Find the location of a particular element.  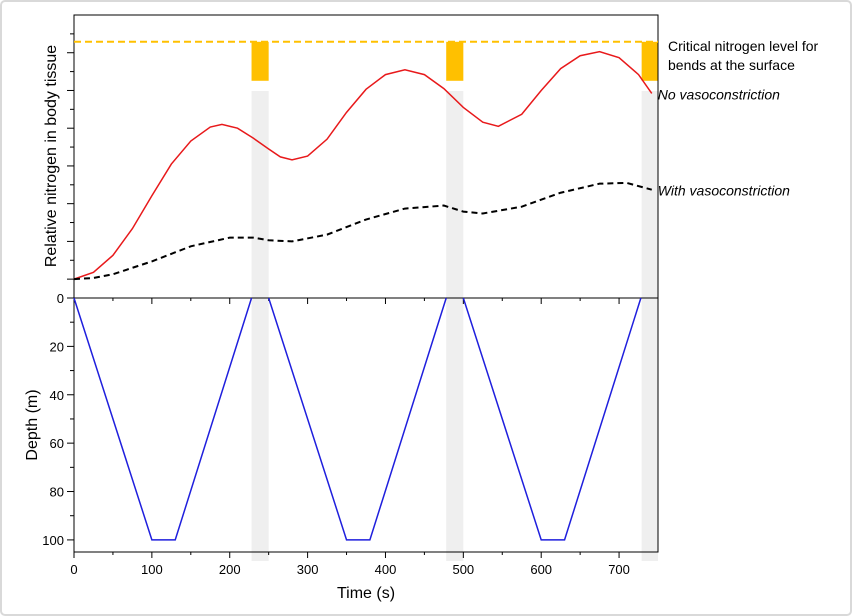

y-tick-label: 20 is located at coordinates (57, 346).